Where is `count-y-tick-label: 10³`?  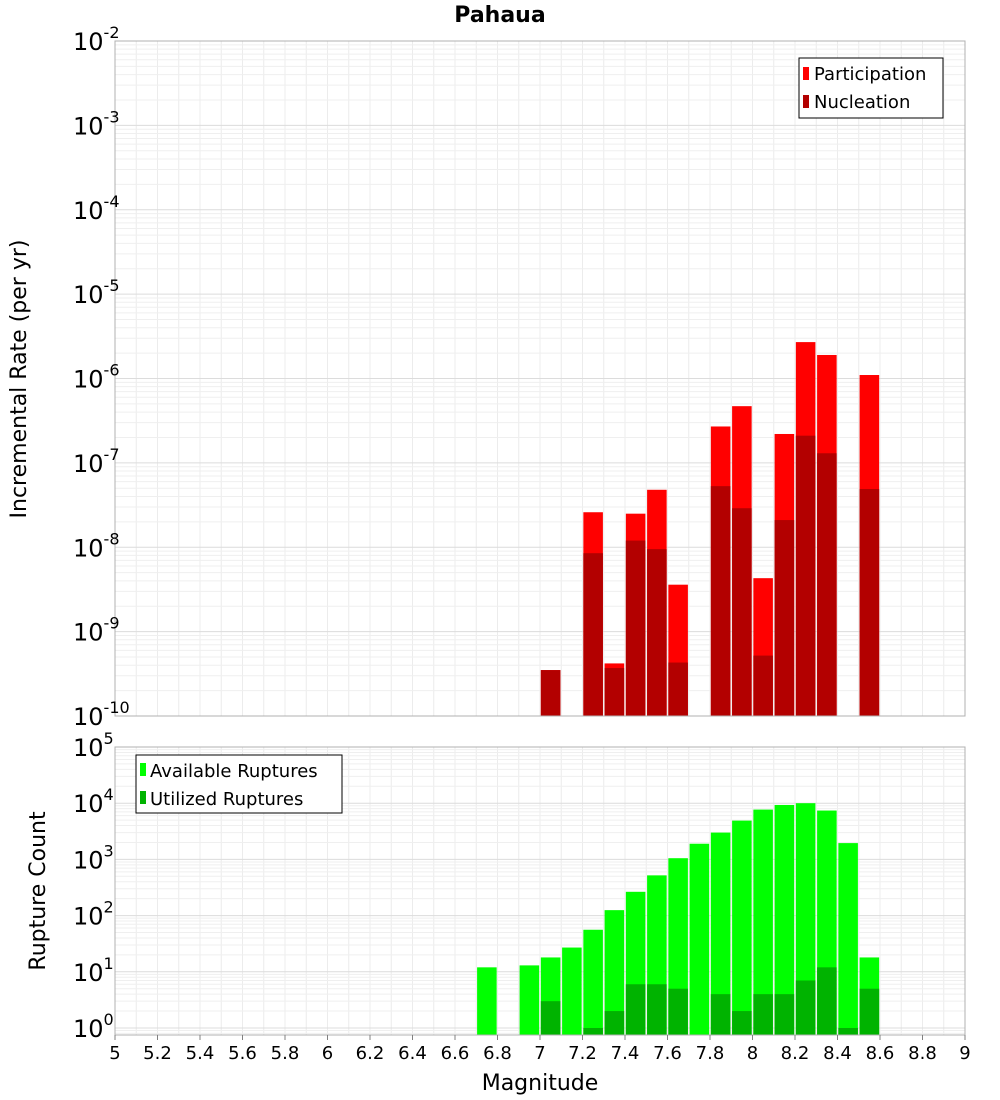
count-y-tick-label: 10³ is located at coordinates (93, 857).